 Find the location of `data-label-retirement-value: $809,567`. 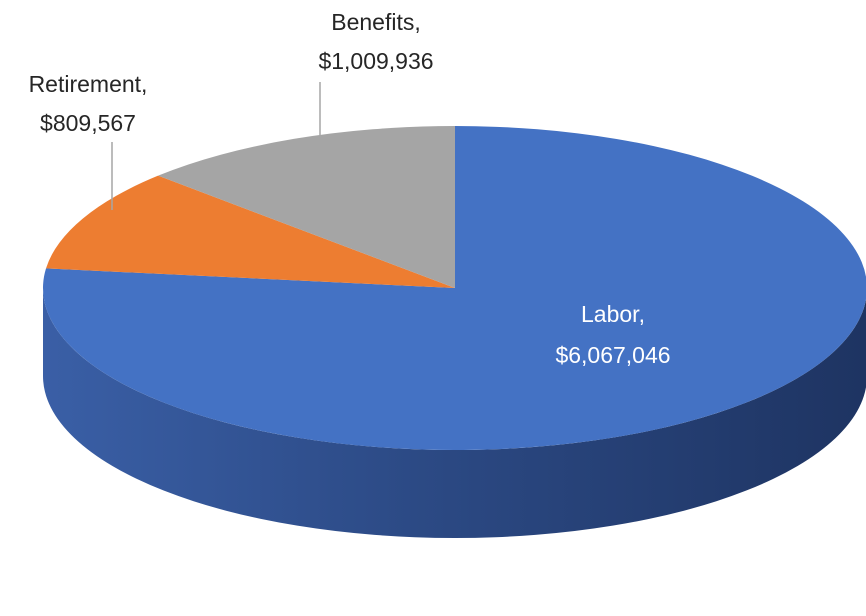

data-label-retirement-value: $809,567 is located at coordinates (88, 123).